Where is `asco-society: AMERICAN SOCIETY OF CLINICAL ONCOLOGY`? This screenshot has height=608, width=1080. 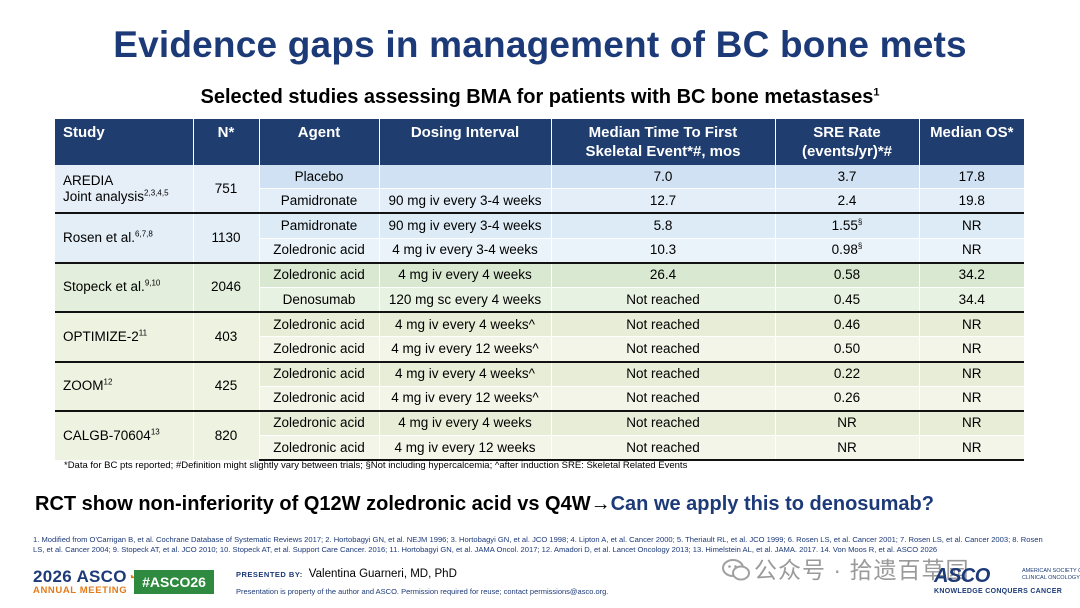
asco-society: AMERICAN SOCIETY OF CLINICAL ONCOLOGY is located at coordinates (1051, 574).